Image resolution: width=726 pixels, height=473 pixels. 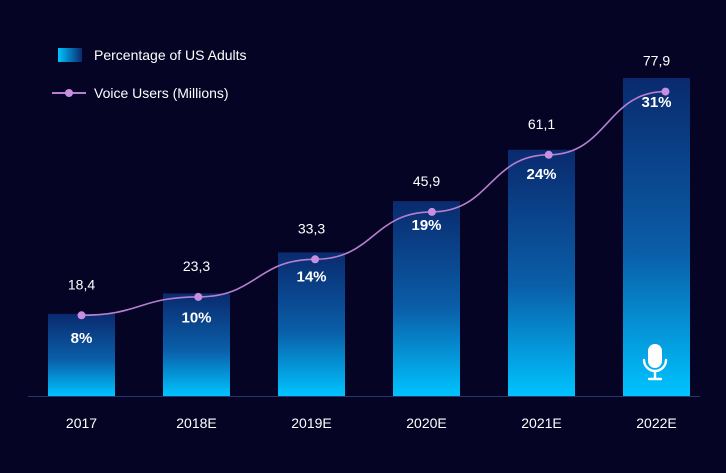 What do you see at coordinates (426, 423) in the screenshot?
I see `x-tick-label: 2020E` at bounding box center [426, 423].